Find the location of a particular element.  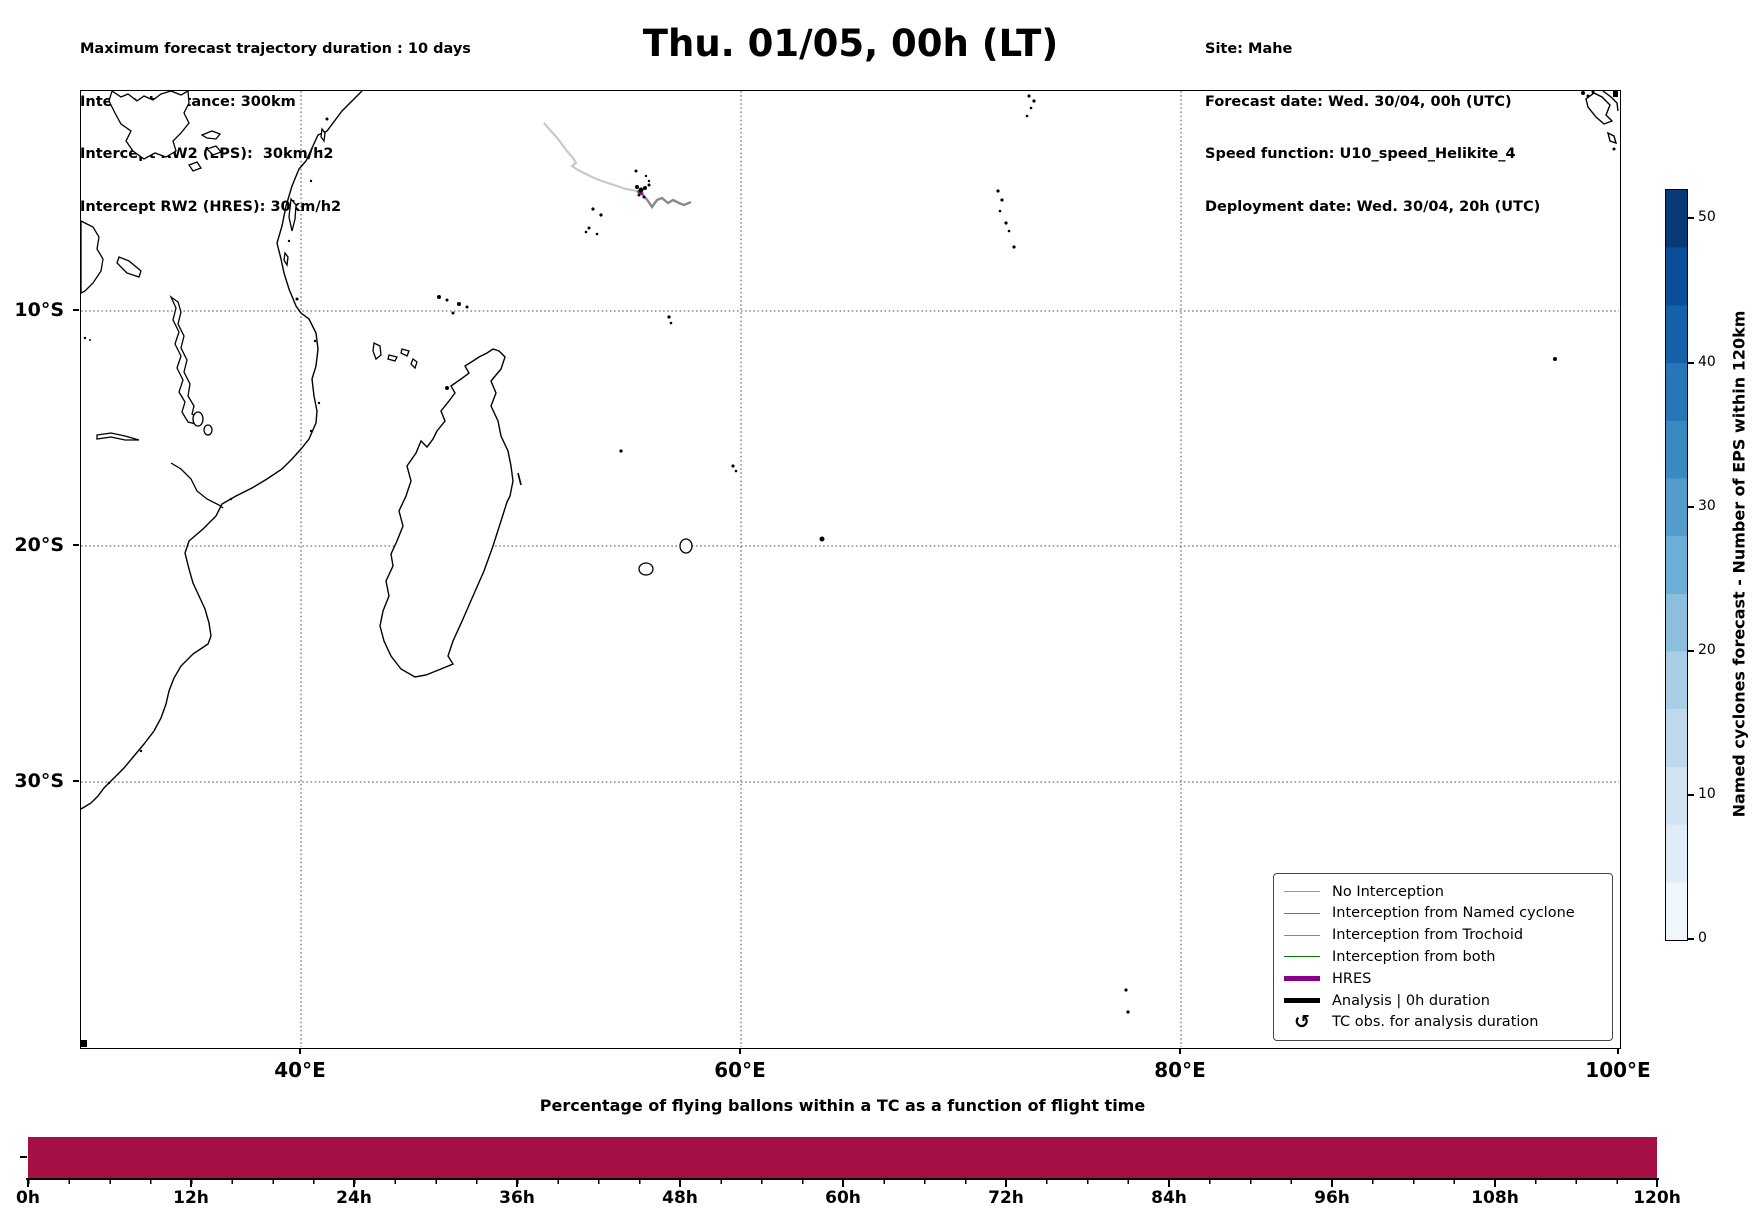

sainte-marie-island is located at coordinates (519, 479).